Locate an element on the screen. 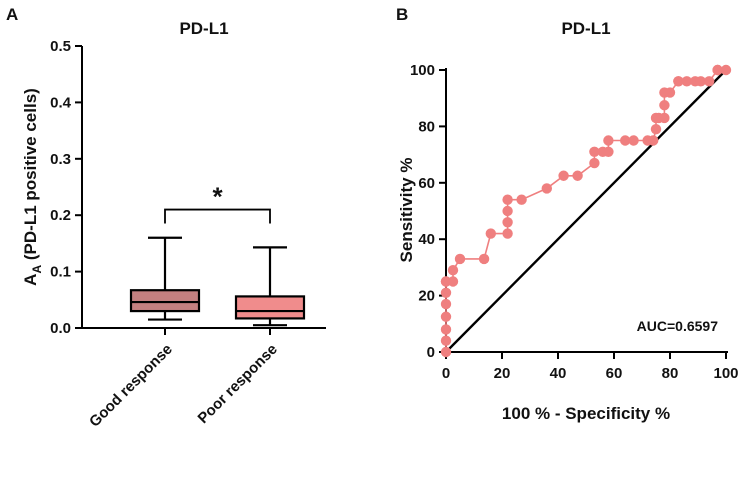 The width and height of the screenshot is (756, 478). y-axis-label-a-main: A is located at coordinates (30, 280).